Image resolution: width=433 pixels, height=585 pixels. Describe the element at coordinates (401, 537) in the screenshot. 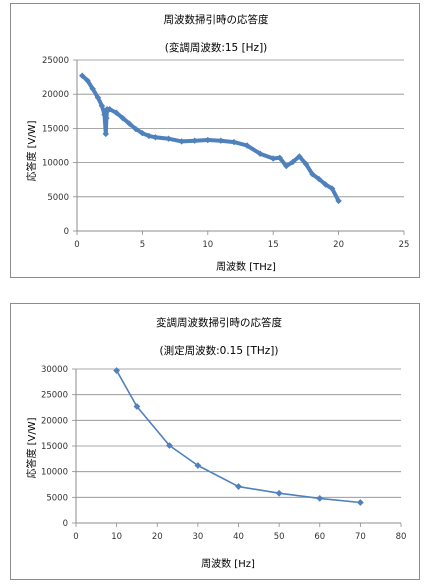

I see `x-tick-label: 80` at that location.